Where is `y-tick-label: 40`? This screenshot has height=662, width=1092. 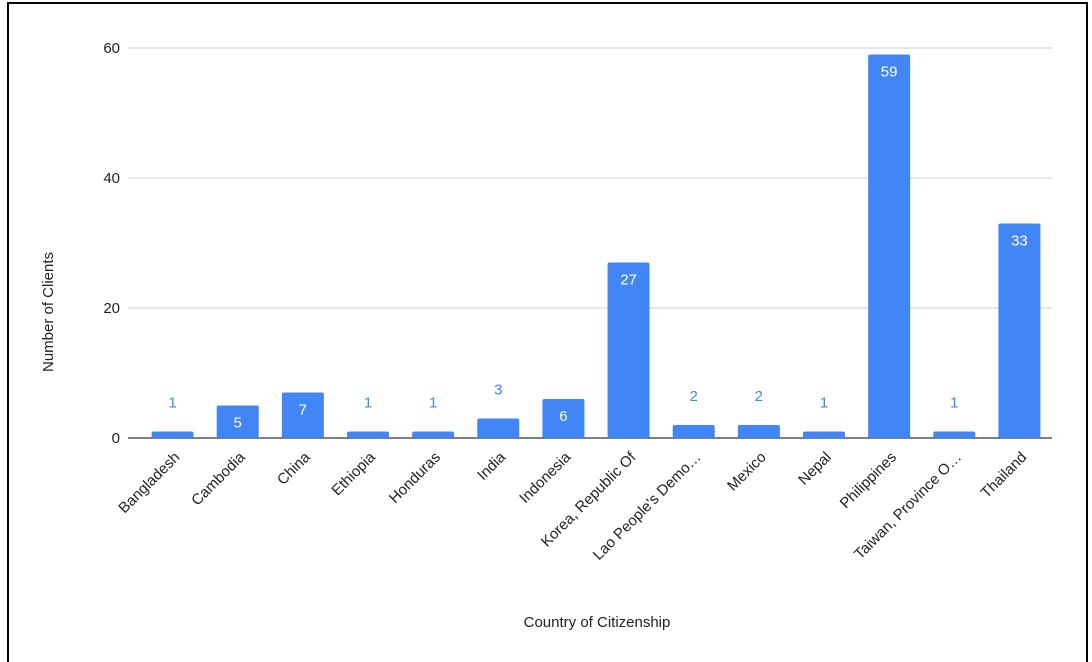
y-tick-label: 40 is located at coordinates (111, 178).